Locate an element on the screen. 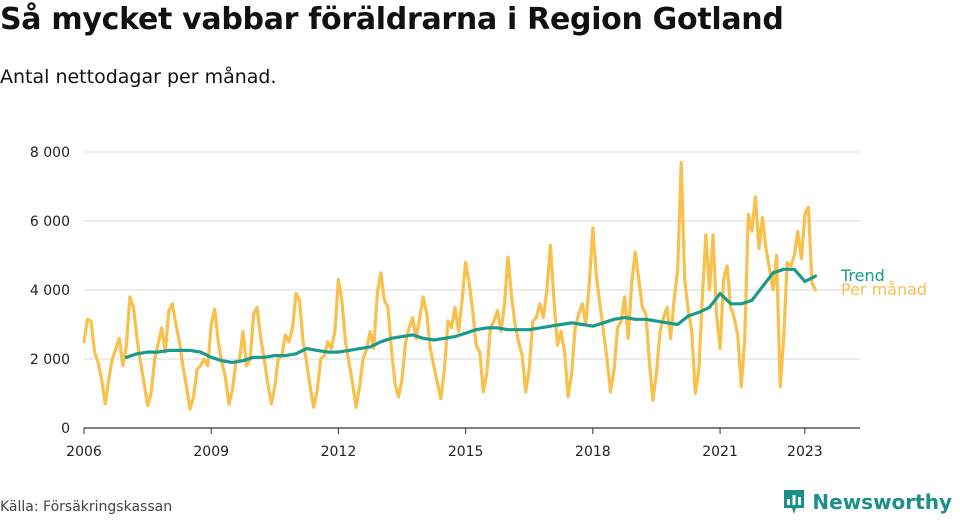 This screenshot has width=960, height=520. x-tick-label: 2023 is located at coordinates (805, 452).